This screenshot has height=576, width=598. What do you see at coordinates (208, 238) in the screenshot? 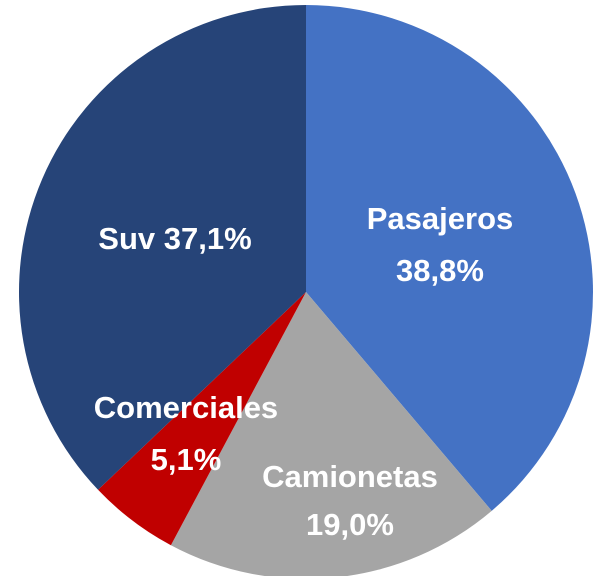
I see `slice-label-value: 37,1%` at bounding box center [208, 238].